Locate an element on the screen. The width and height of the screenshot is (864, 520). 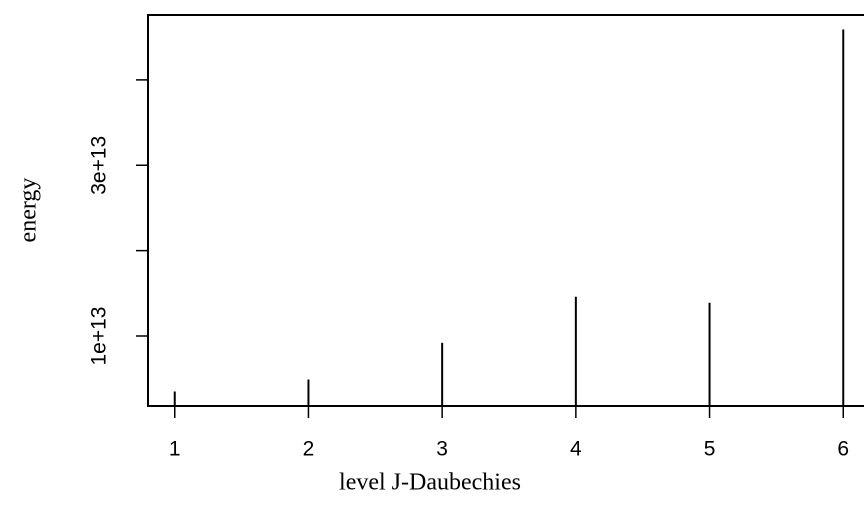
y-tick-label: 1e+13 is located at coordinates (99, 336).